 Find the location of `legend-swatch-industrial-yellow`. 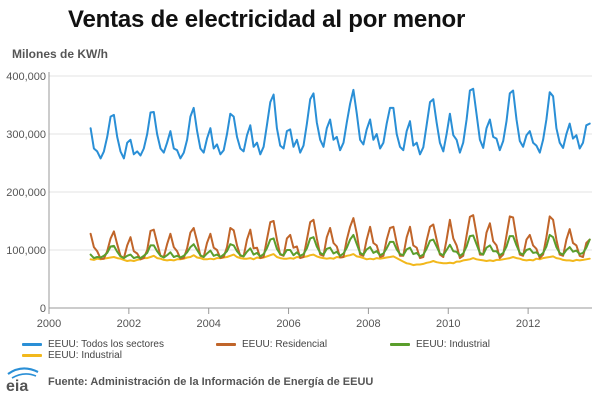

legend-swatch-industrial-yellow is located at coordinates (32, 355).